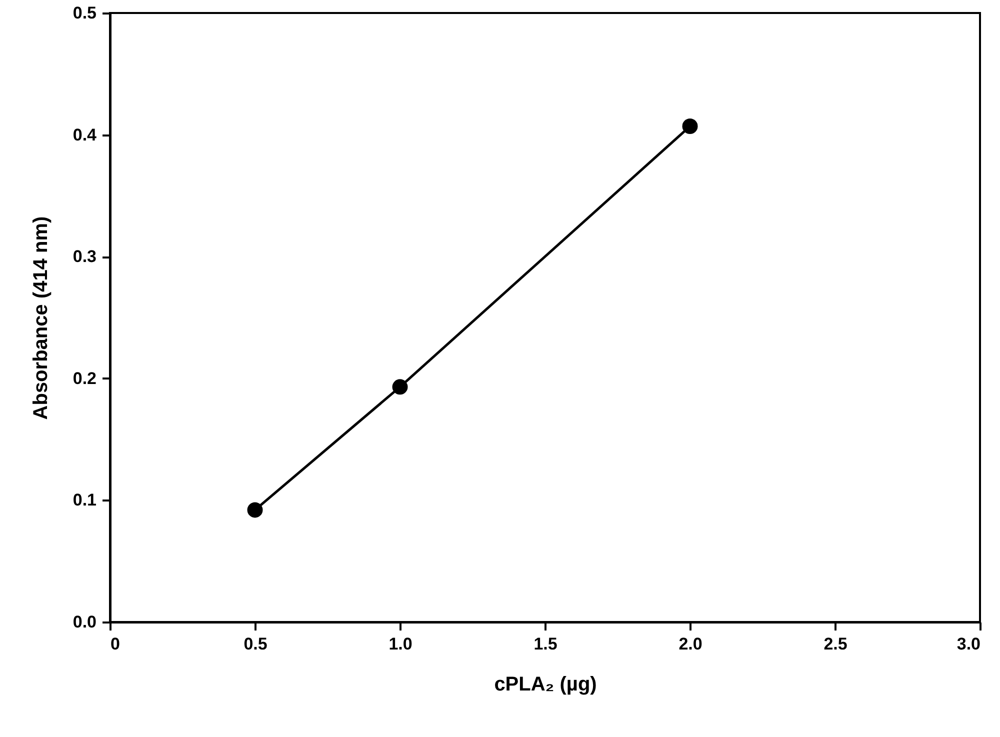 Image resolution: width=1000 pixels, height=737 pixels. Describe the element at coordinates (968, 644) in the screenshot. I see `x-tick-label: 3.0` at that location.